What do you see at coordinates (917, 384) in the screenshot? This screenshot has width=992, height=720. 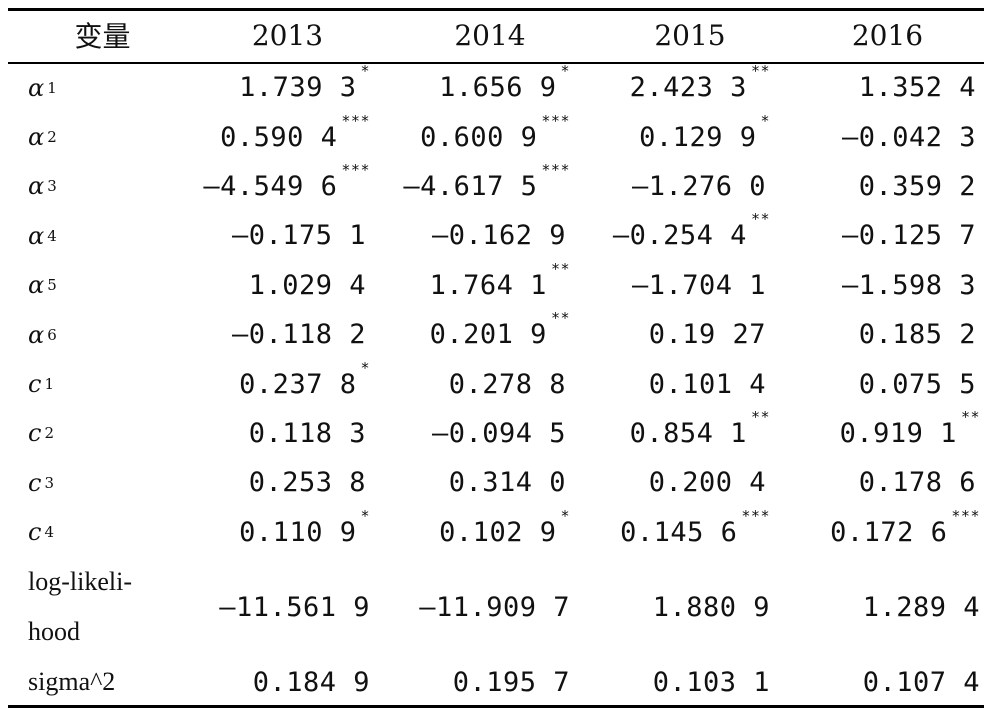 I see `coefficient-value: 0.075 5` at bounding box center [917, 384].